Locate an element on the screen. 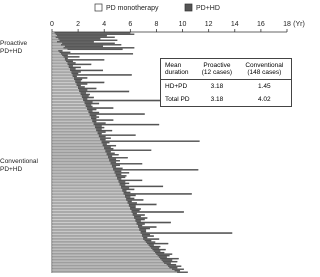 The height and width of the screenshot is (277, 320). x-tick-label: 0 is located at coordinates (52, 24).